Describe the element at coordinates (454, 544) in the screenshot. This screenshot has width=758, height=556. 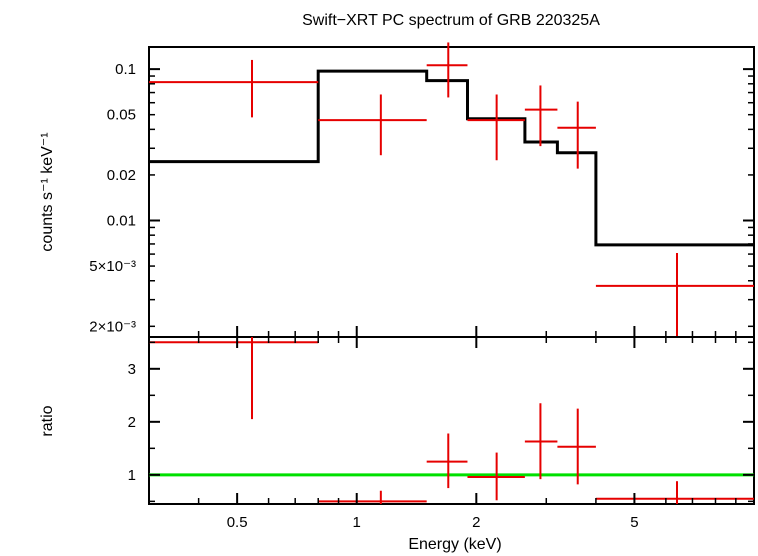
I see `x-axis-label: Energy (keV)` at that location.